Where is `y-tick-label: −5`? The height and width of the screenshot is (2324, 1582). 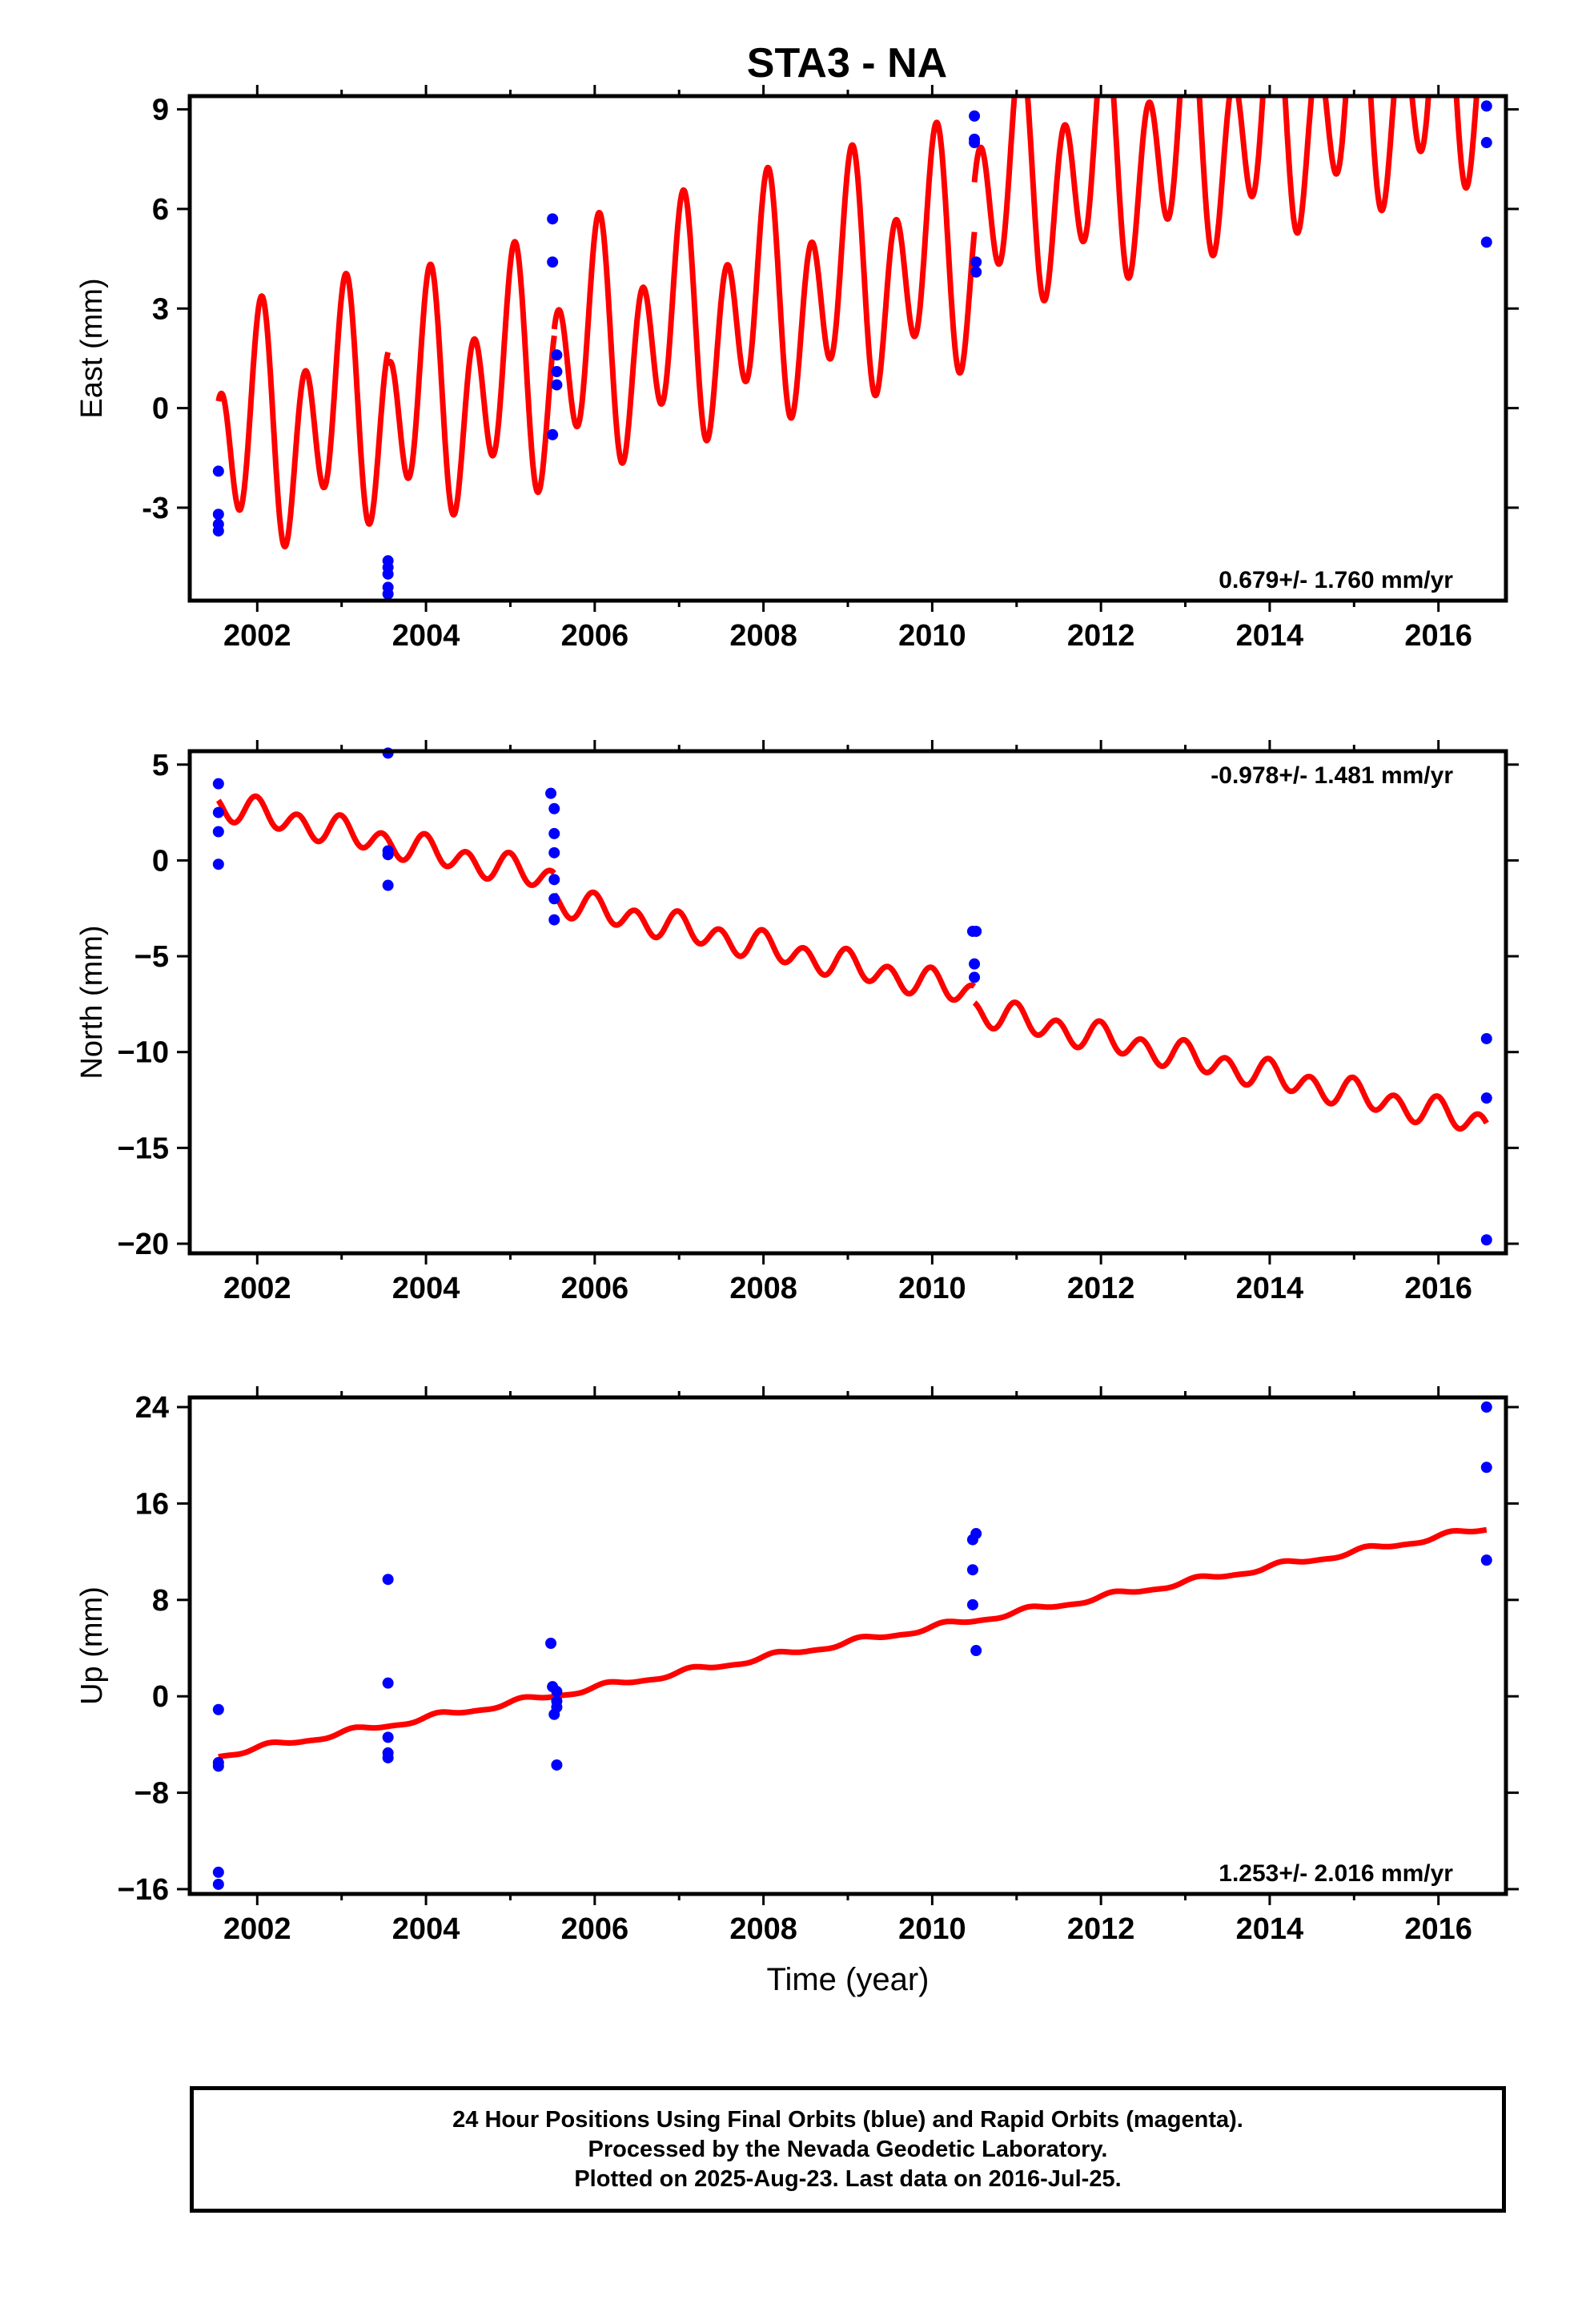
y-tick-label: −5 is located at coordinates (152, 957).